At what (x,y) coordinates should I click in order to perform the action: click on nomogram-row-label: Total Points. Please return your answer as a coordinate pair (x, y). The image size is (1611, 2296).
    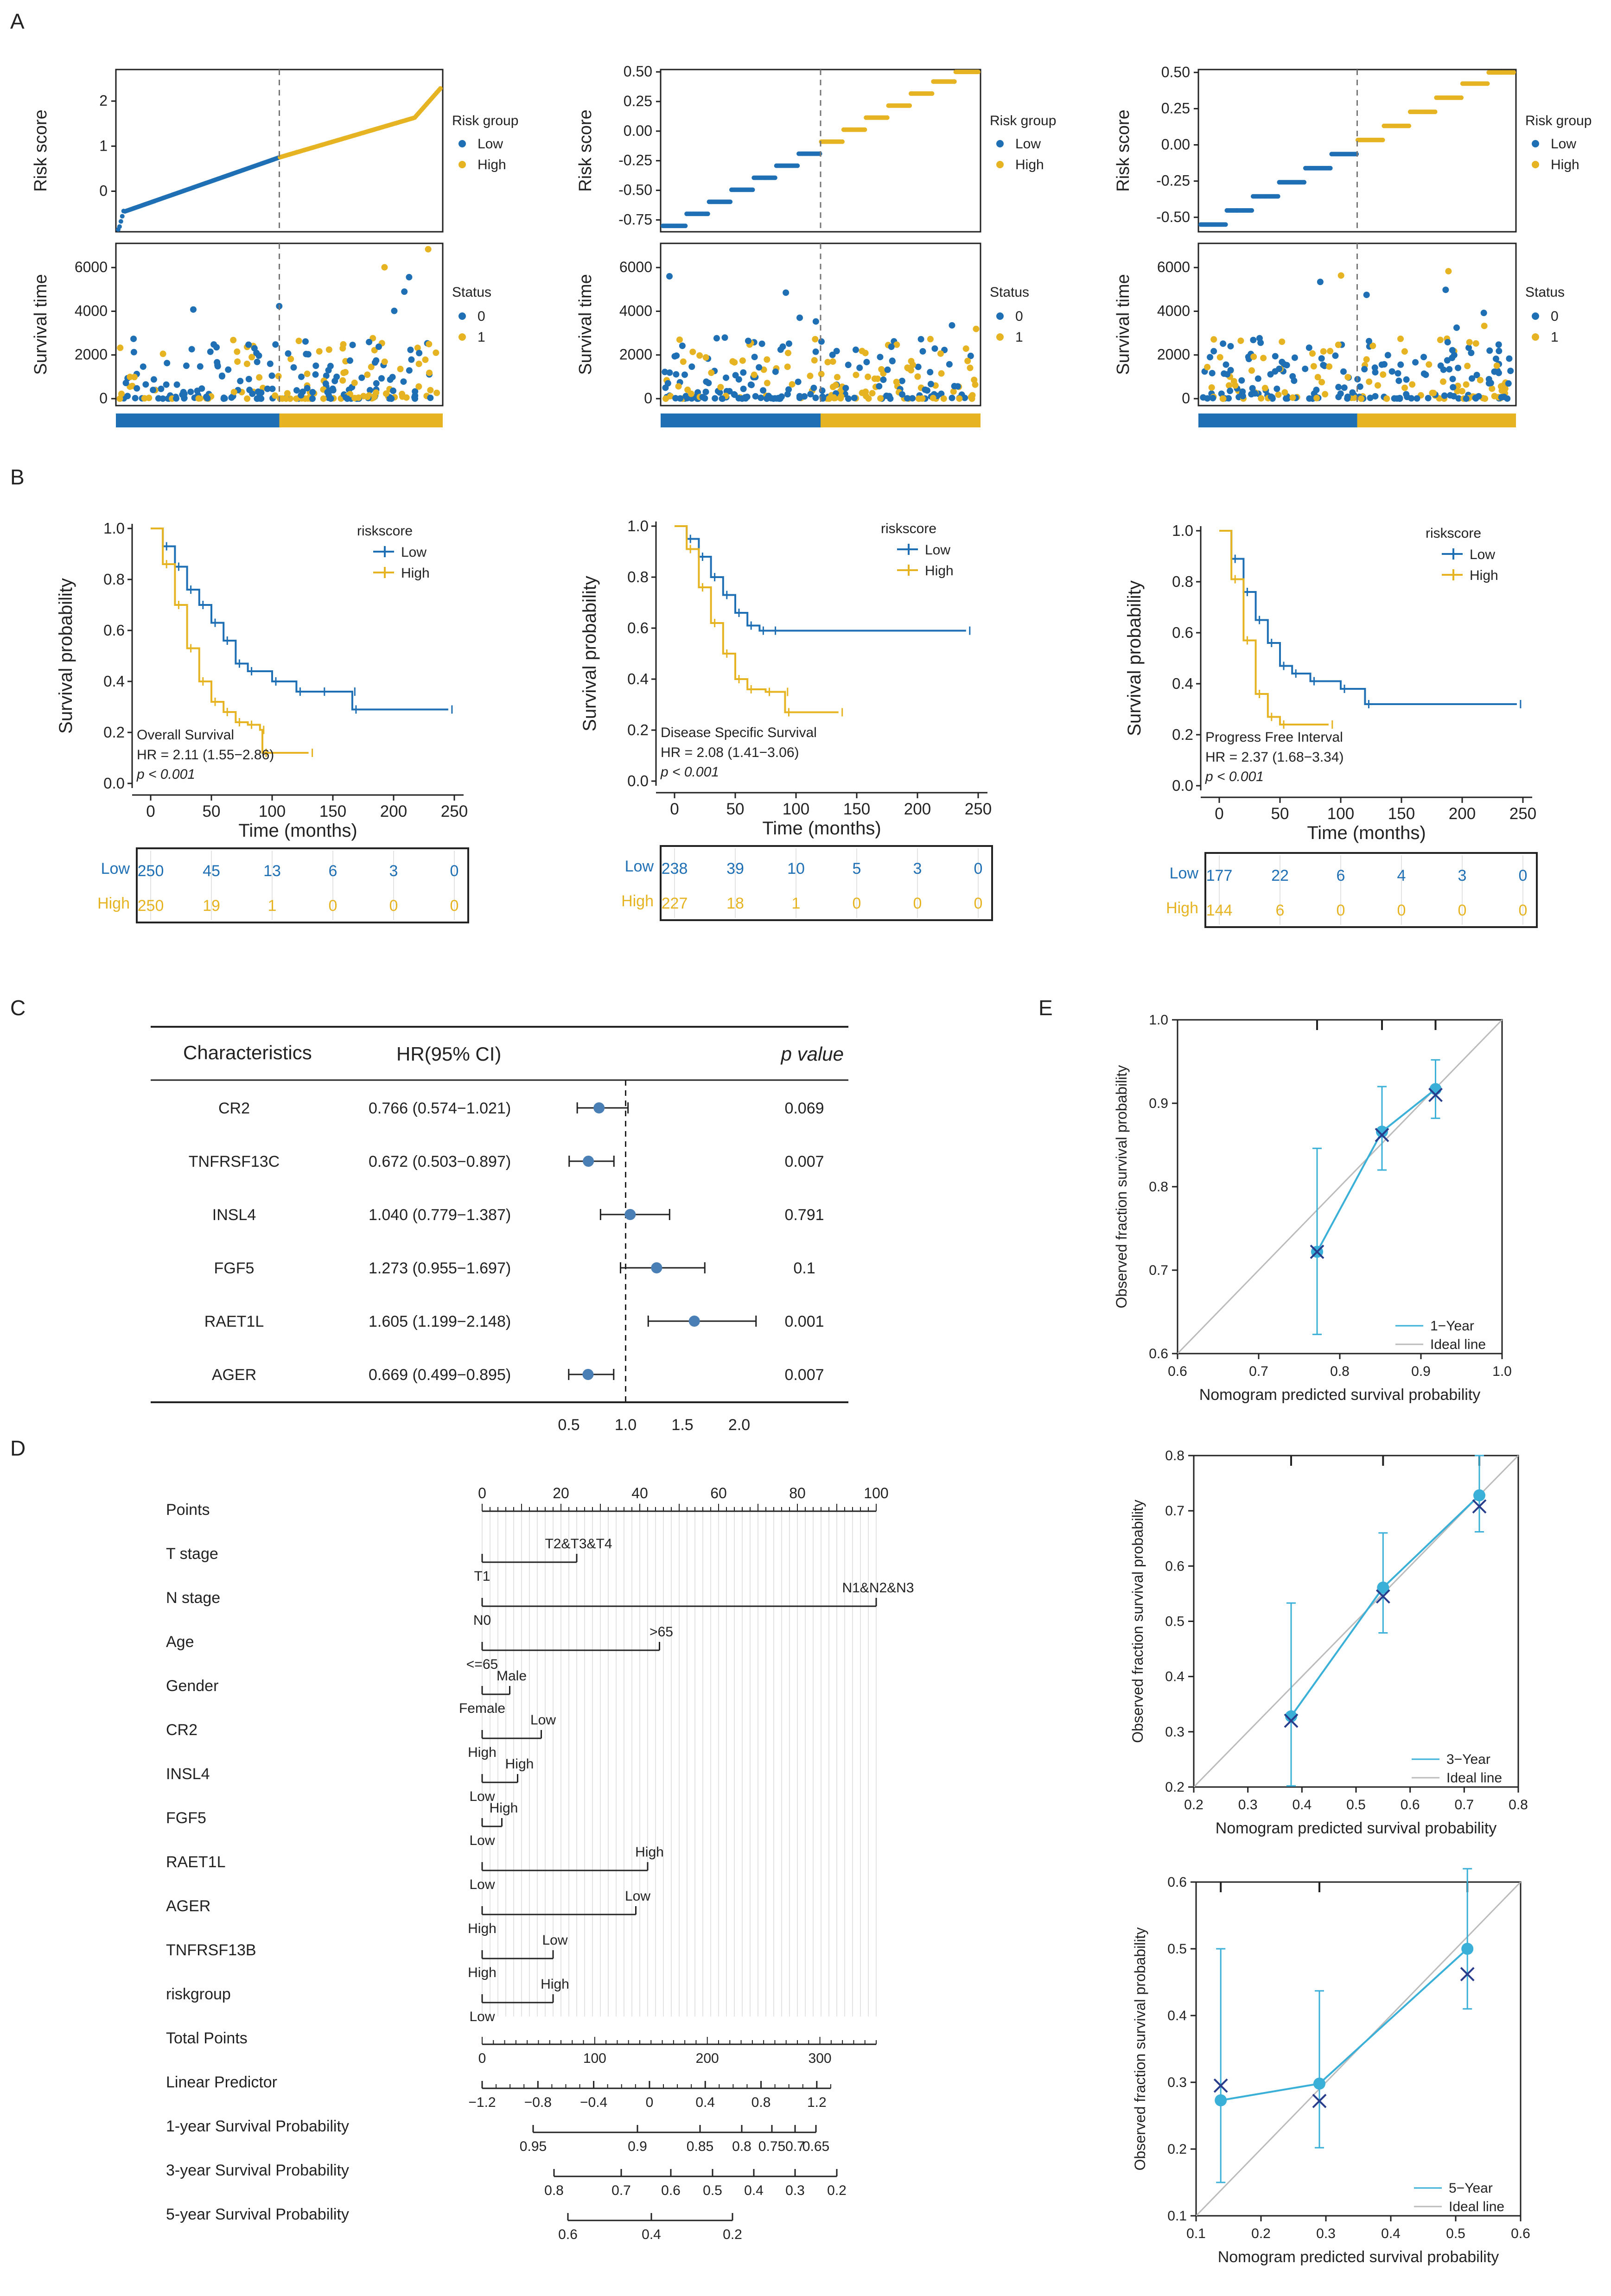
    Looking at the image, I should click on (207, 2038).